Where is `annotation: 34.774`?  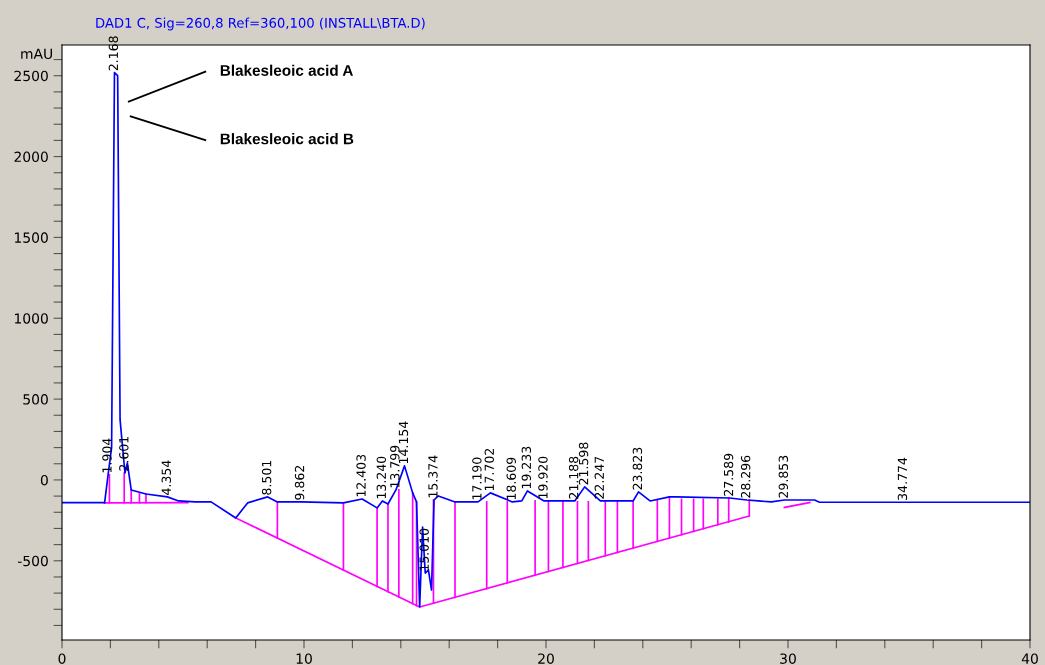 annotation: 34.774 is located at coordinates (902, 478).